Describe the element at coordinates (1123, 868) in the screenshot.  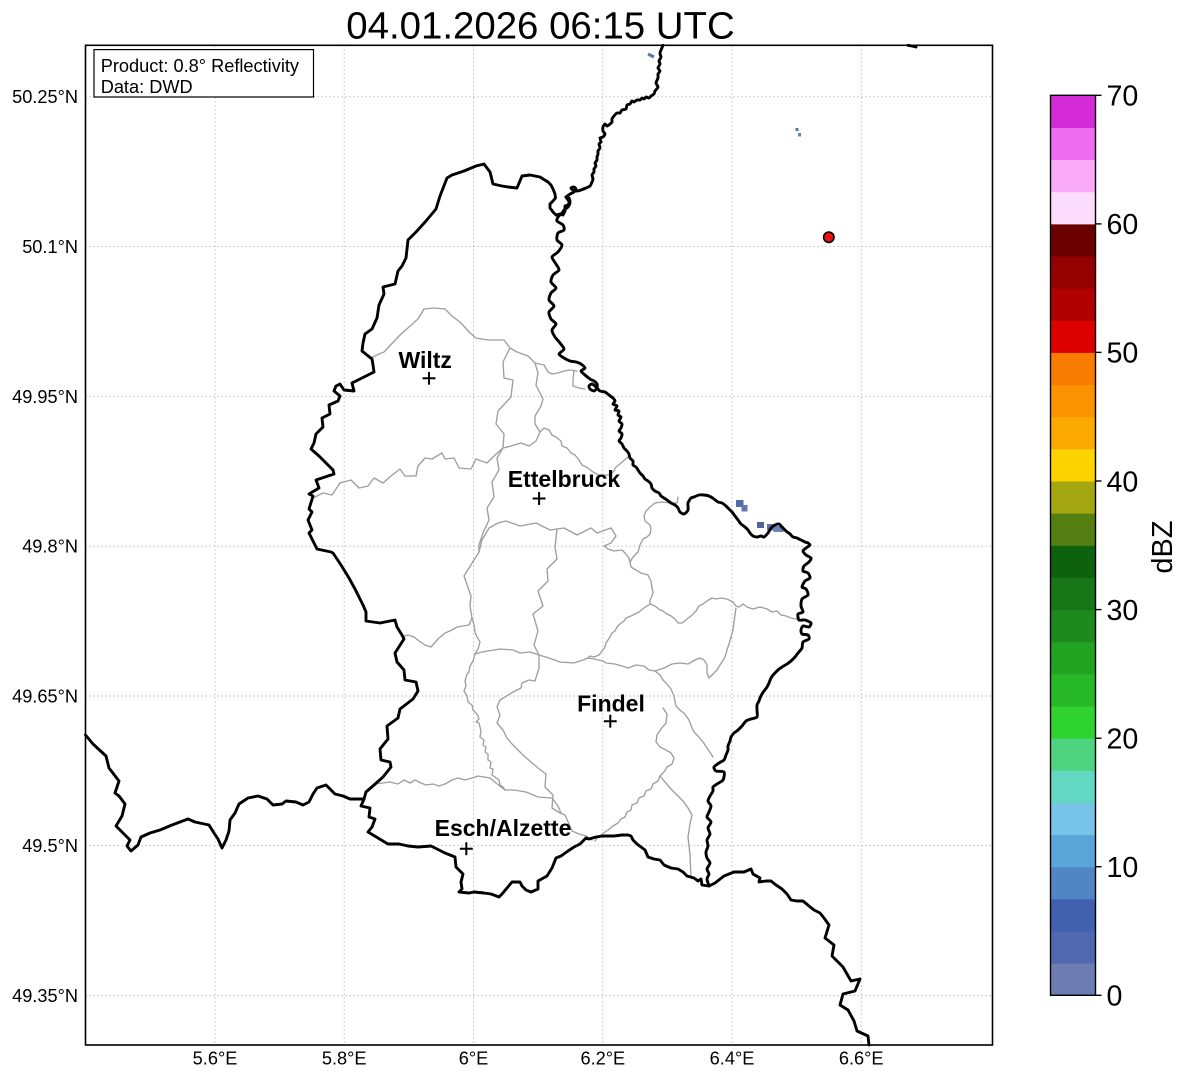
I see `svg-text: 10` at that location.